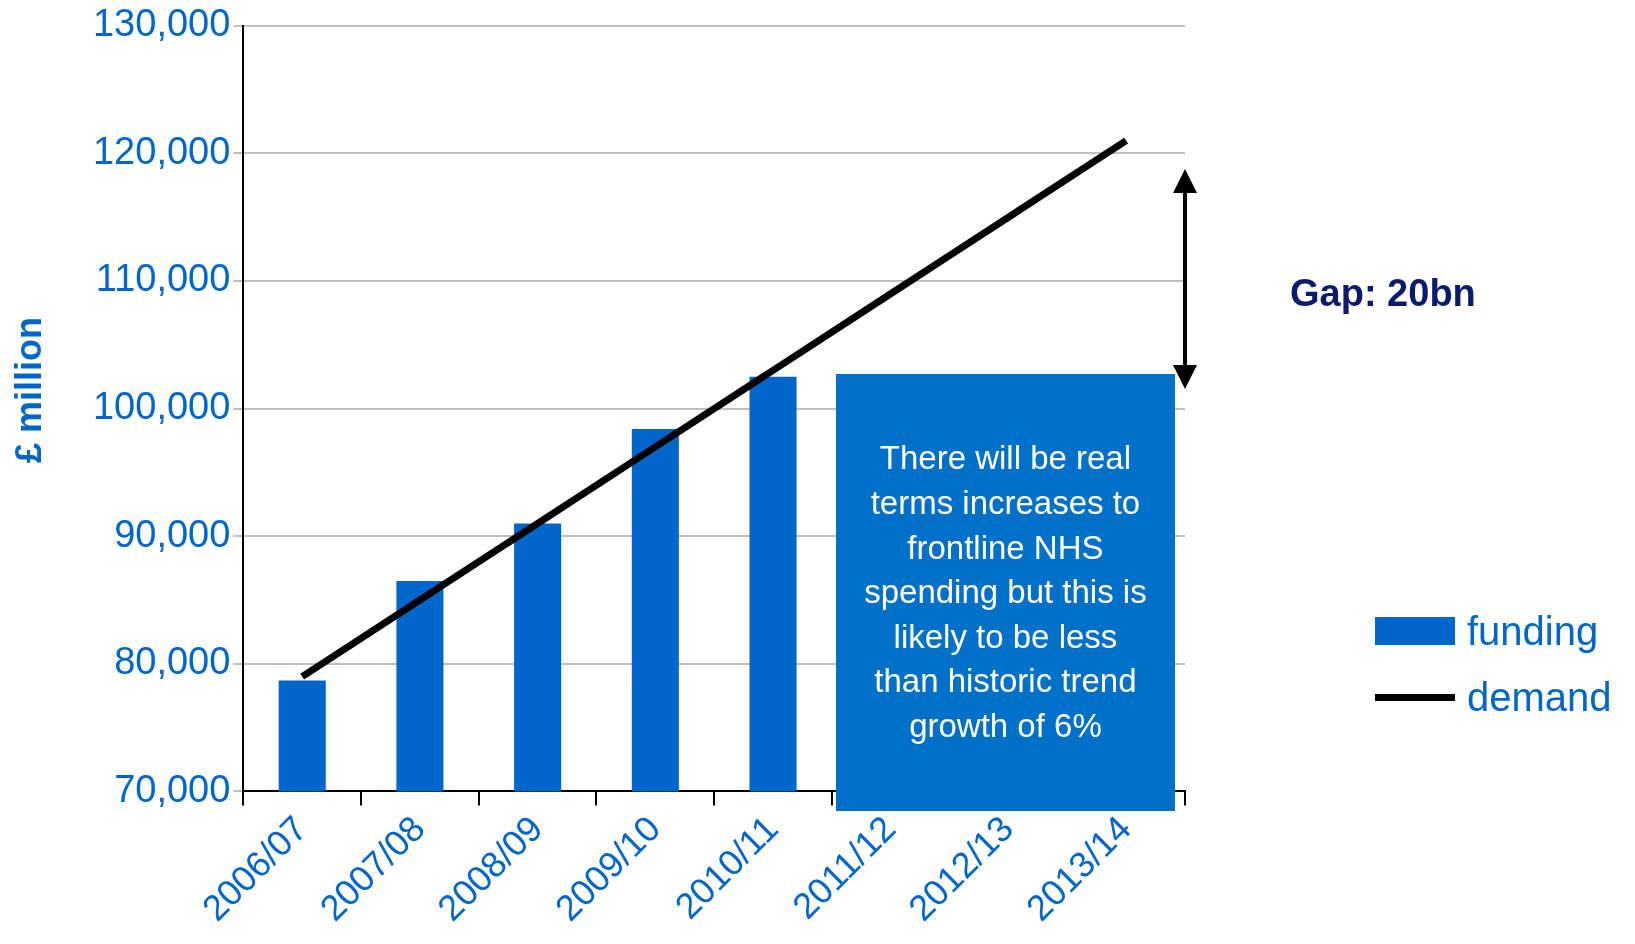 The image size is (1635, 944). What do you see at coordinates (163, 278) in the screenshot?
I see `y-tick-label: 110,000` at bounding box center [163, 278].